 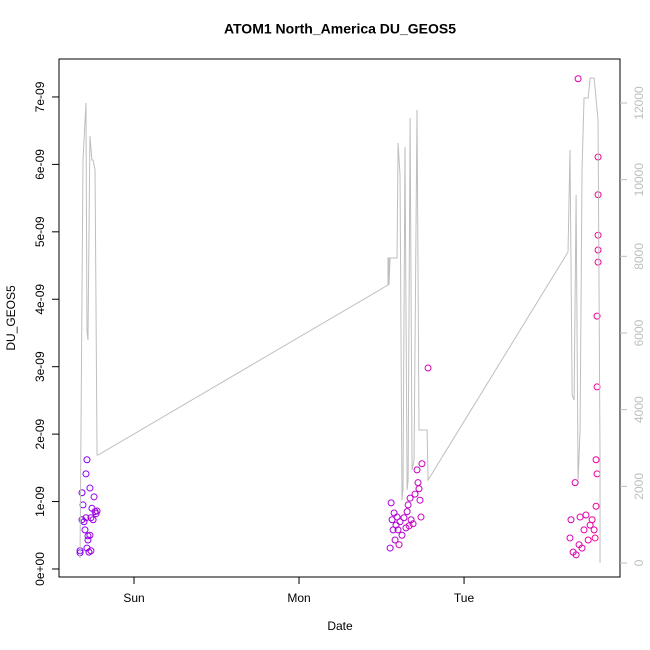 What do you see at coordinates (639, 562) in the screenshot?
I see `y2-tick-label: 0` at bounding box center [639, 562].